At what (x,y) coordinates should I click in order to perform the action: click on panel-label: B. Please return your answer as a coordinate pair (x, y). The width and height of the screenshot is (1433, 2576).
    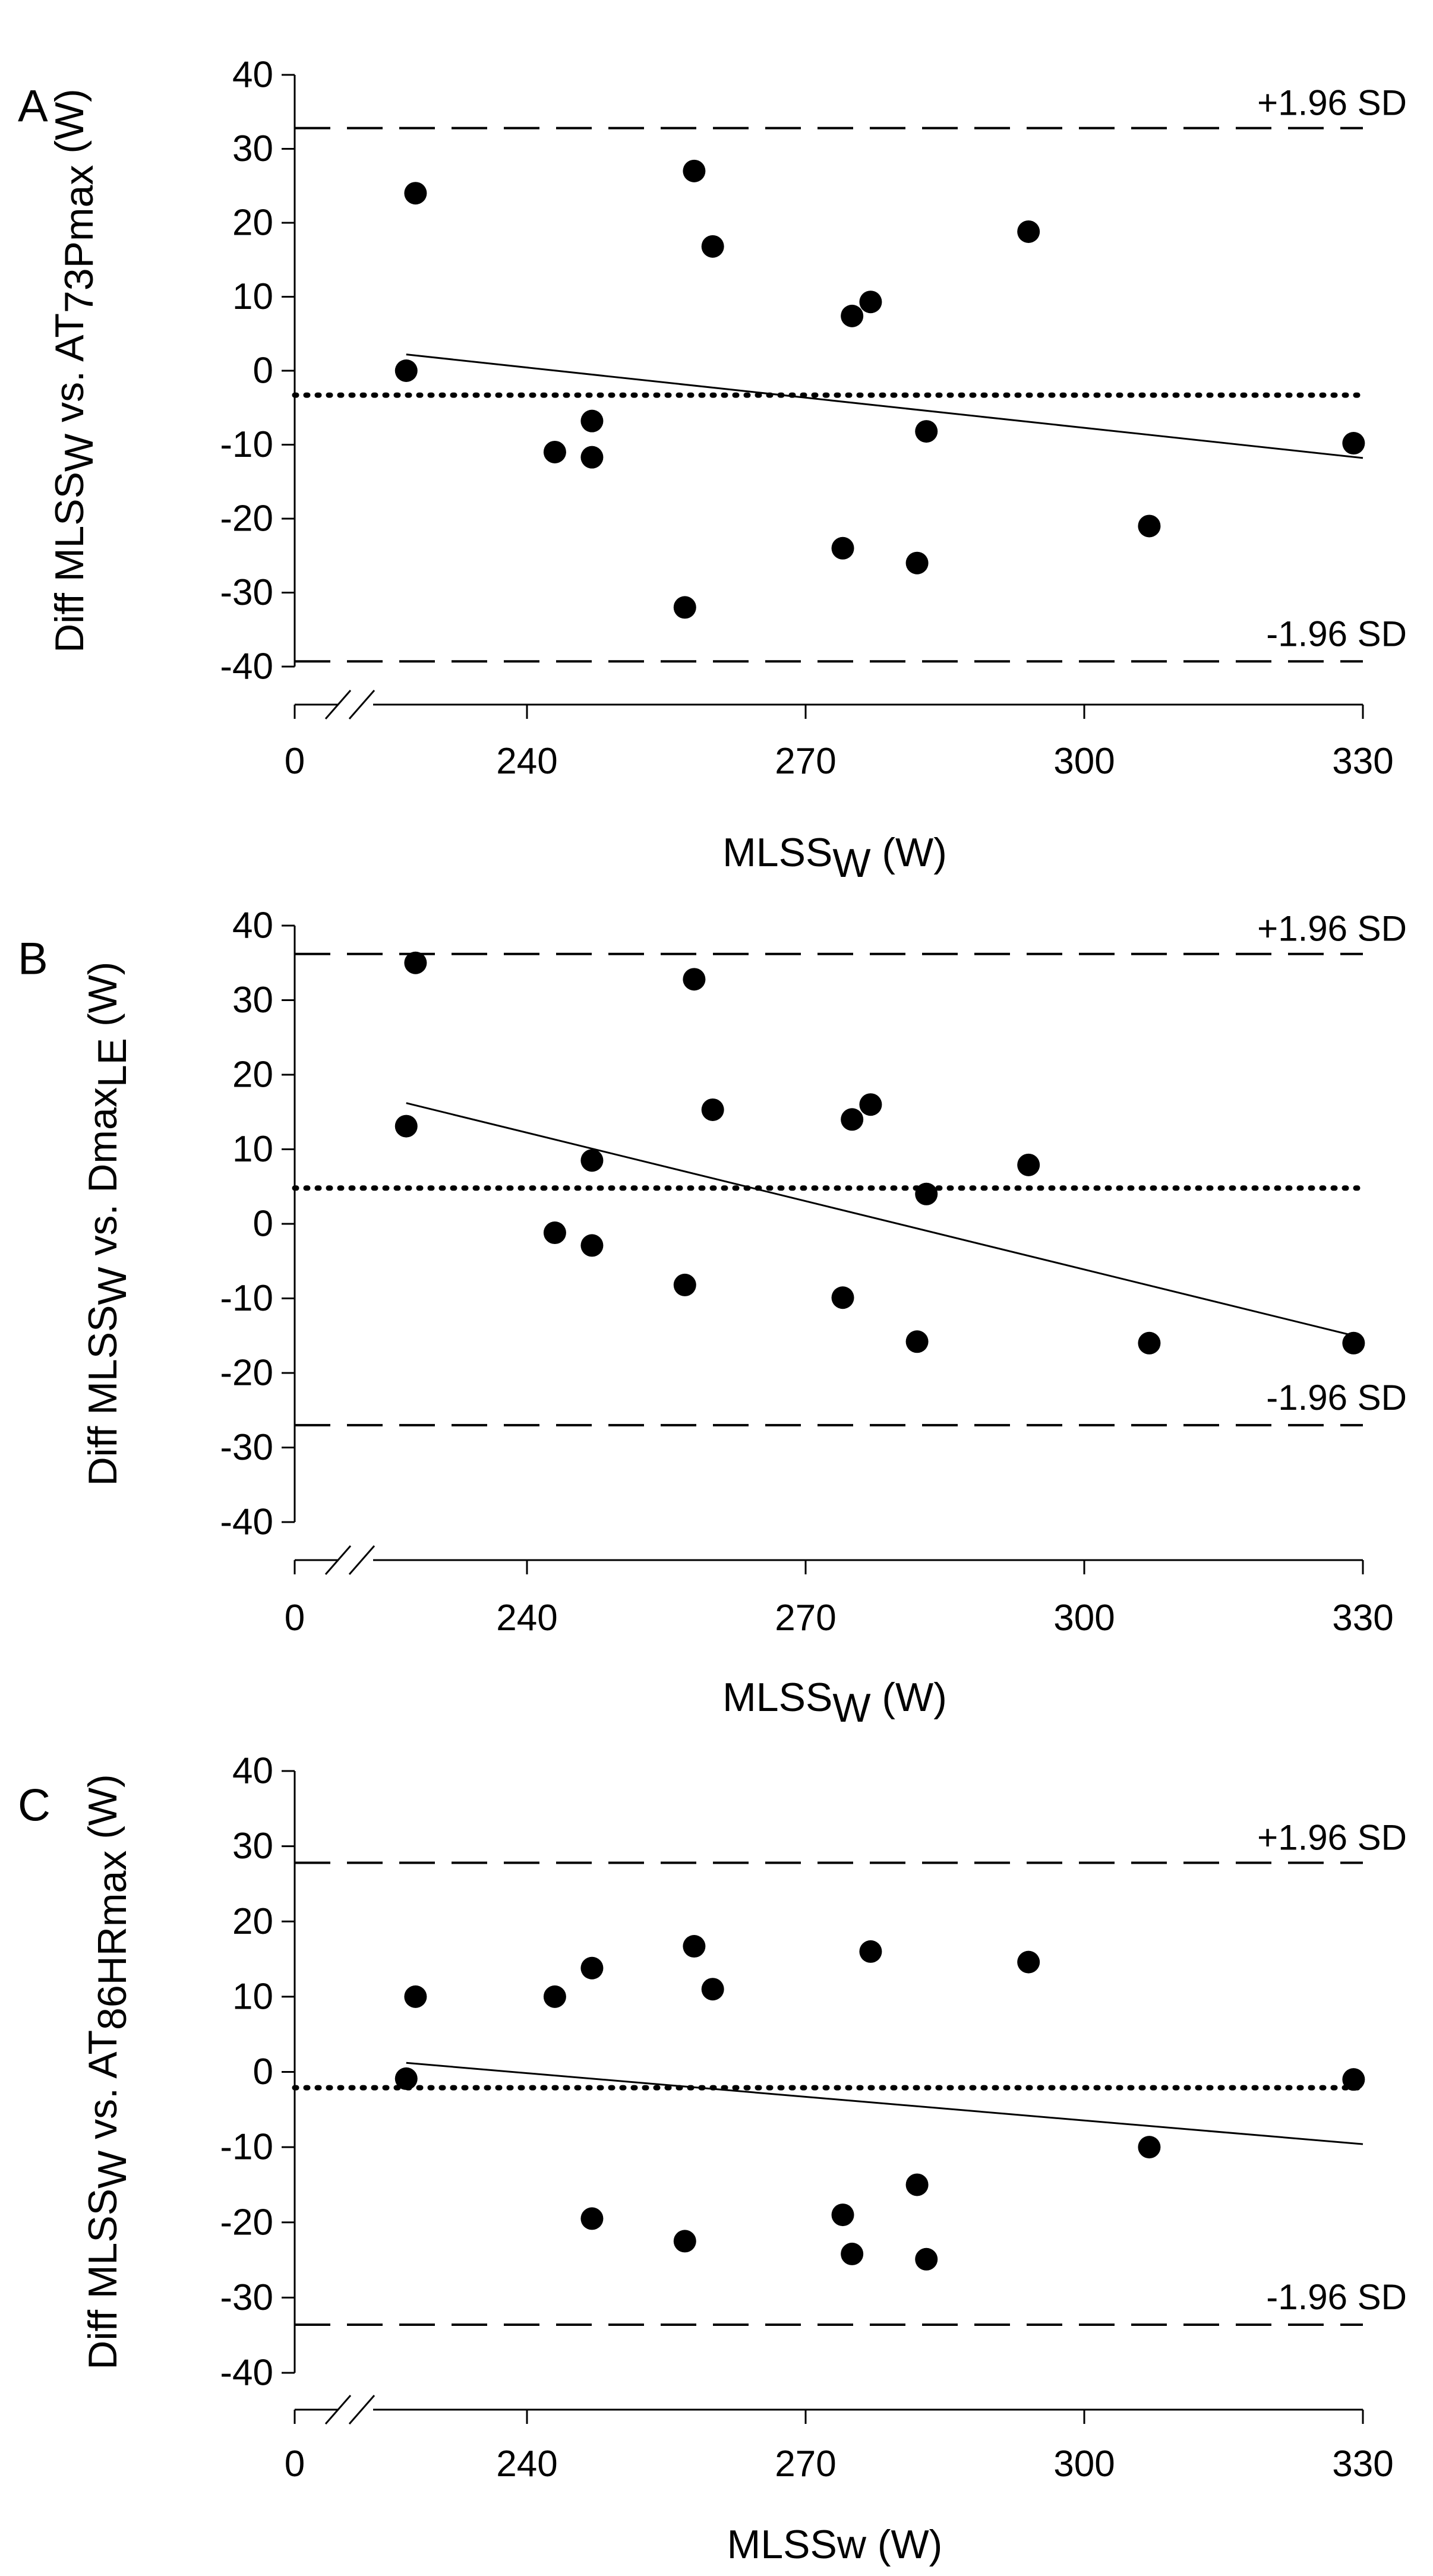
    Looking at the image, I should click on (33, 958).